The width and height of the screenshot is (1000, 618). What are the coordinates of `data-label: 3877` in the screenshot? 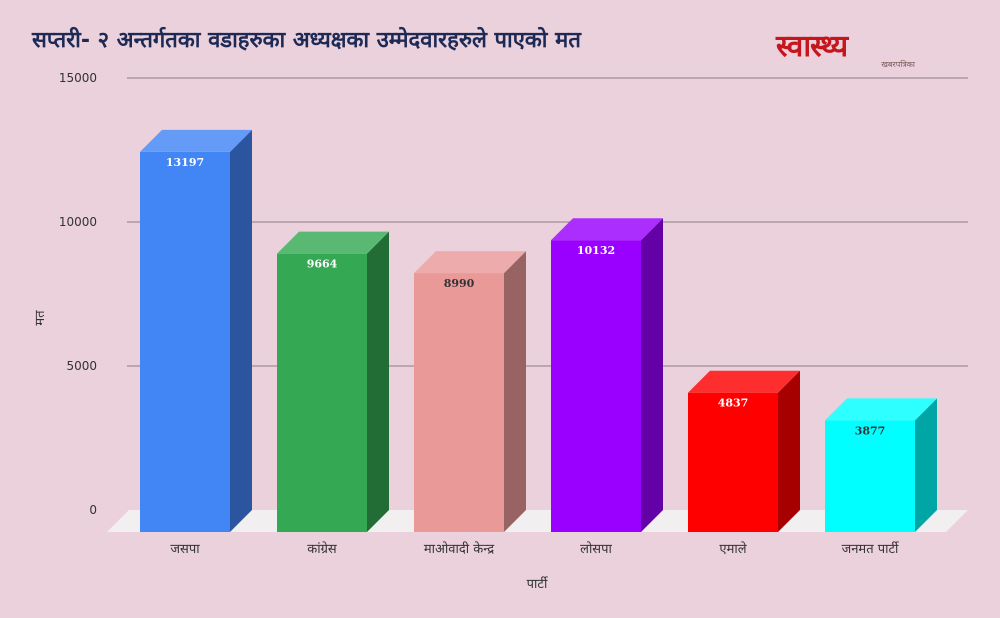 It's located at (870, 430).